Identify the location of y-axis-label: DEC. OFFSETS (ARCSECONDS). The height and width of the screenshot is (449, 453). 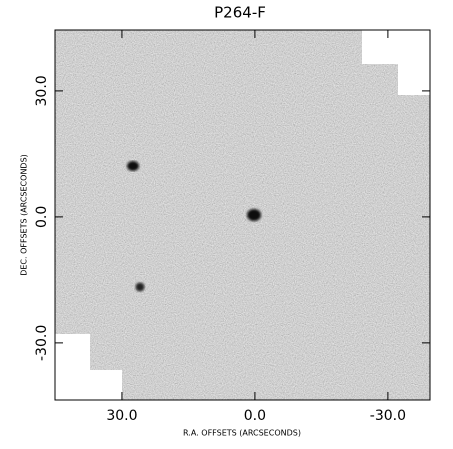
(24, 215).